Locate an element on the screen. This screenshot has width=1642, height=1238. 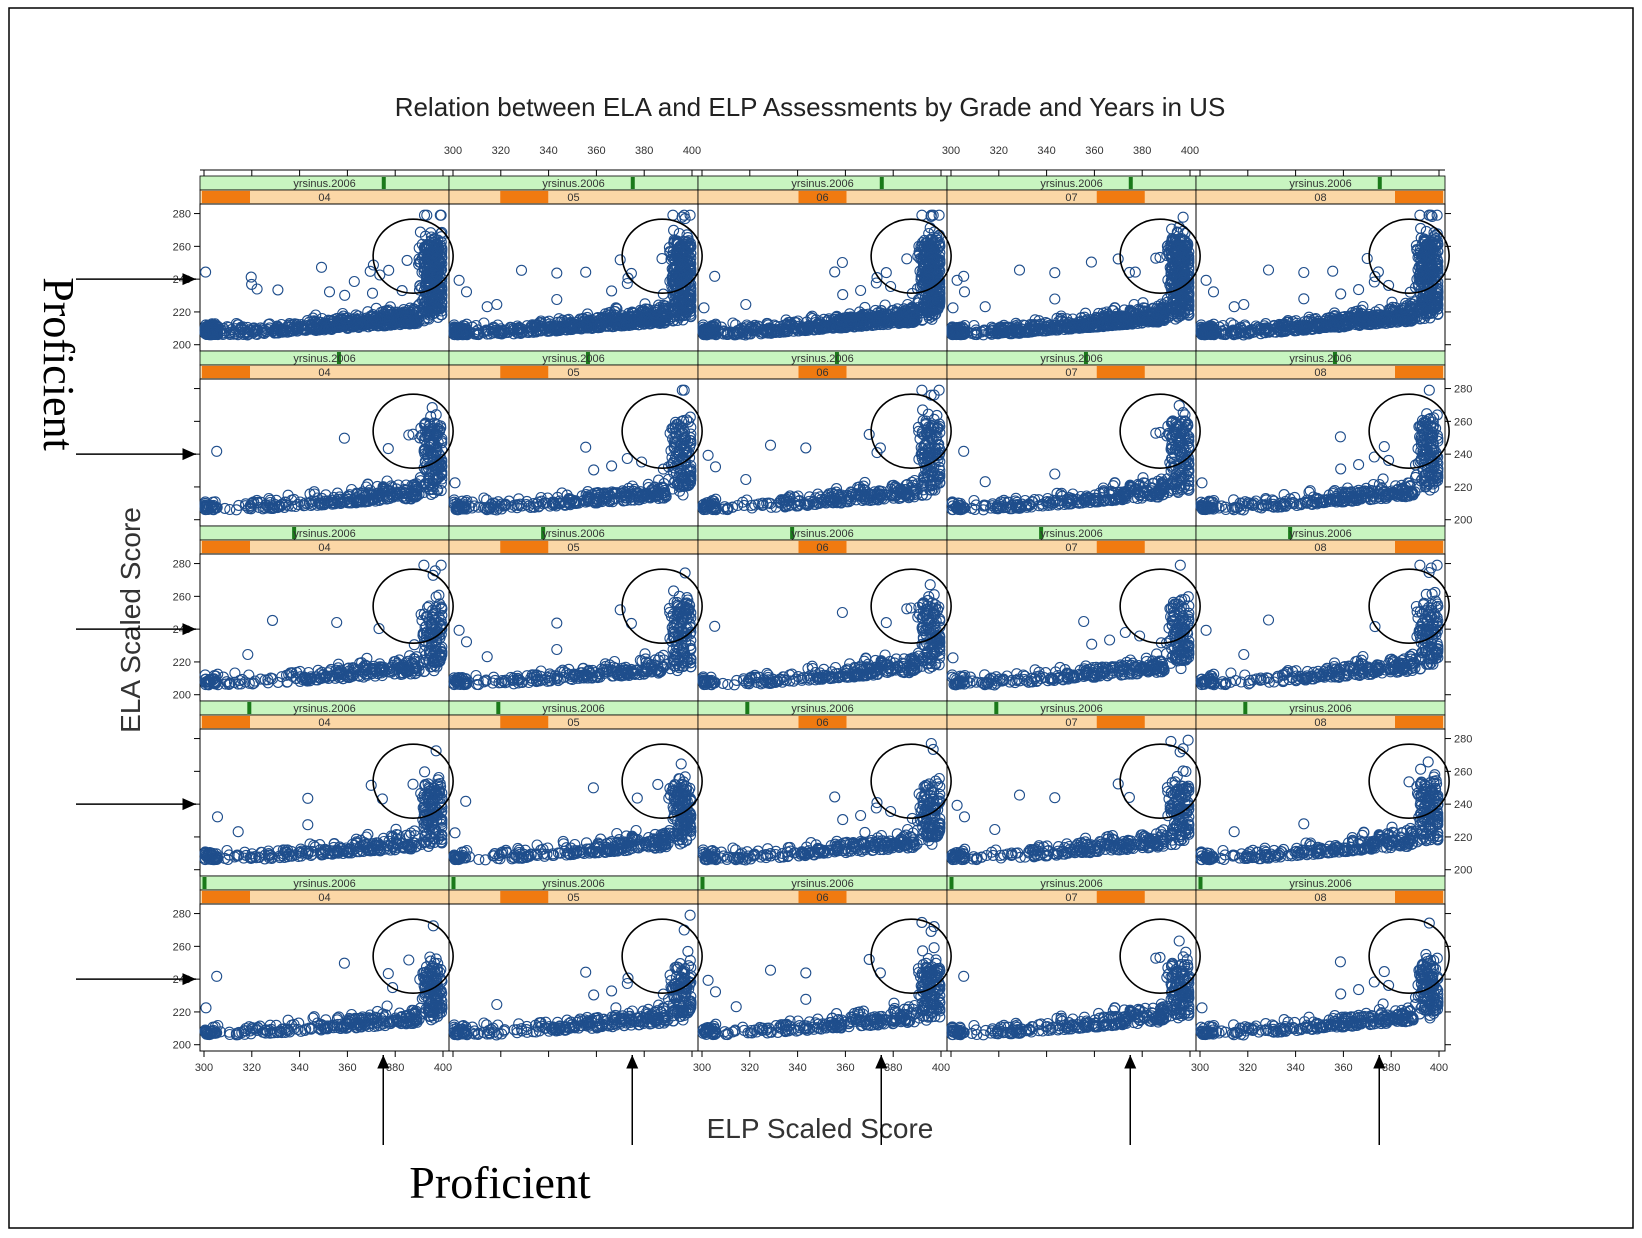
proficient-label-bottom: Proficient is located at coordinates (500, 1182).